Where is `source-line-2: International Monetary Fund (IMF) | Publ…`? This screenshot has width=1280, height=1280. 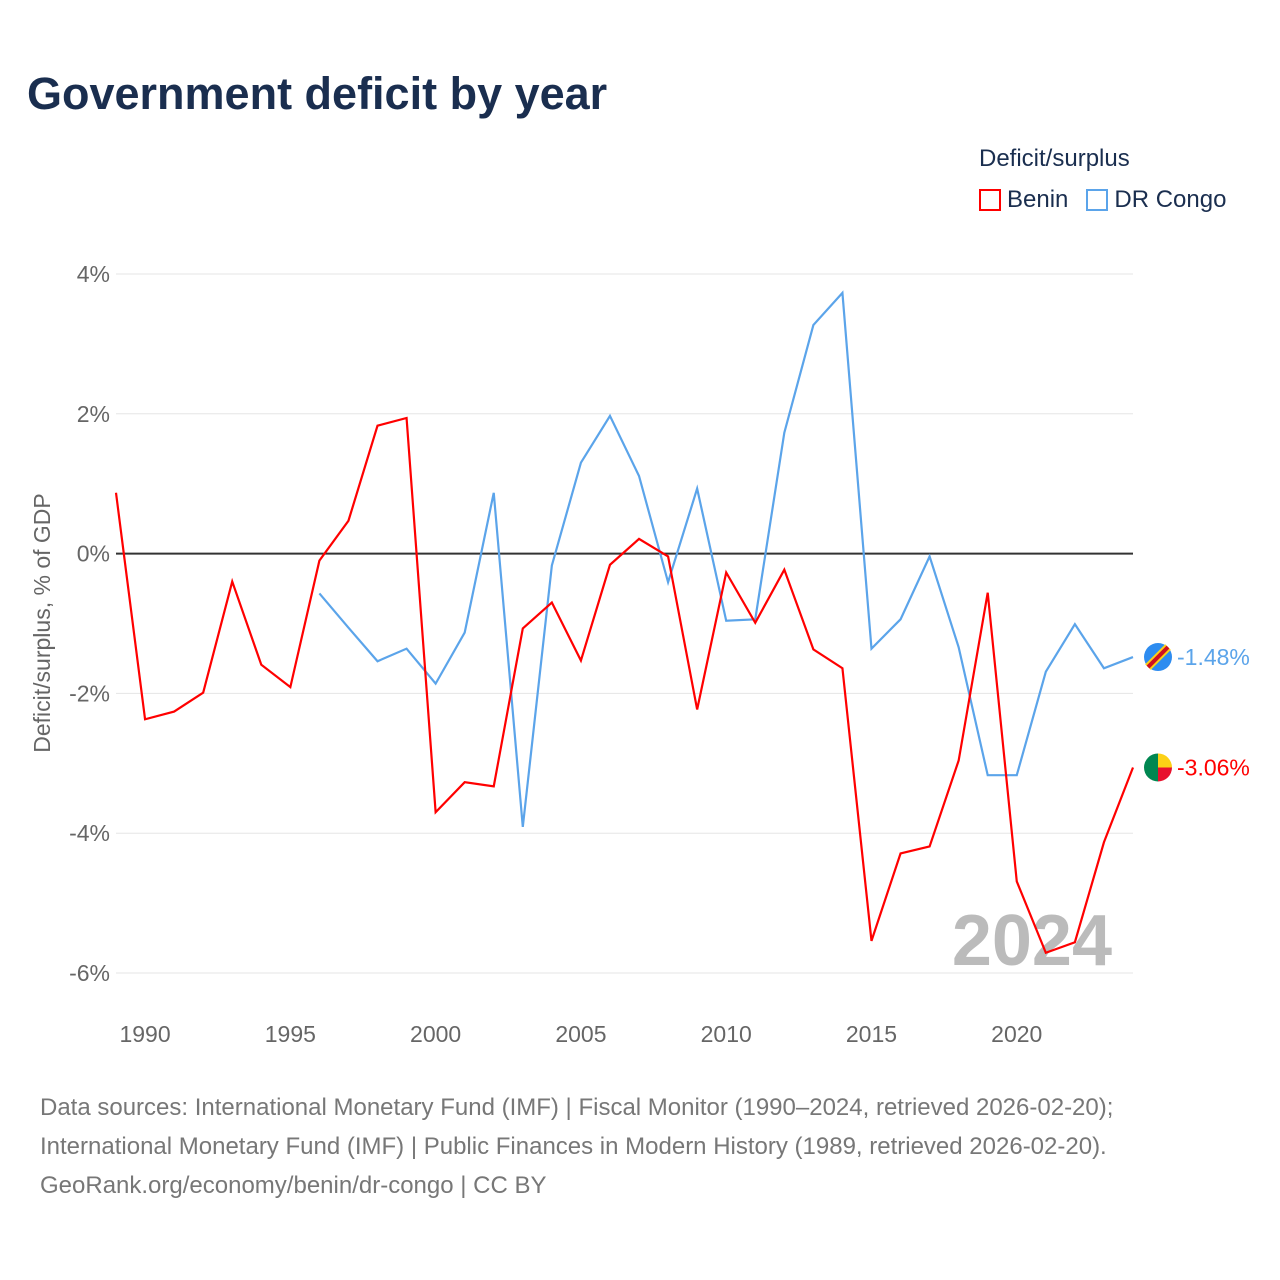
source-line-2: International Monetary Fund (IMF) | Publ… is located at coordinates (573, 1146).